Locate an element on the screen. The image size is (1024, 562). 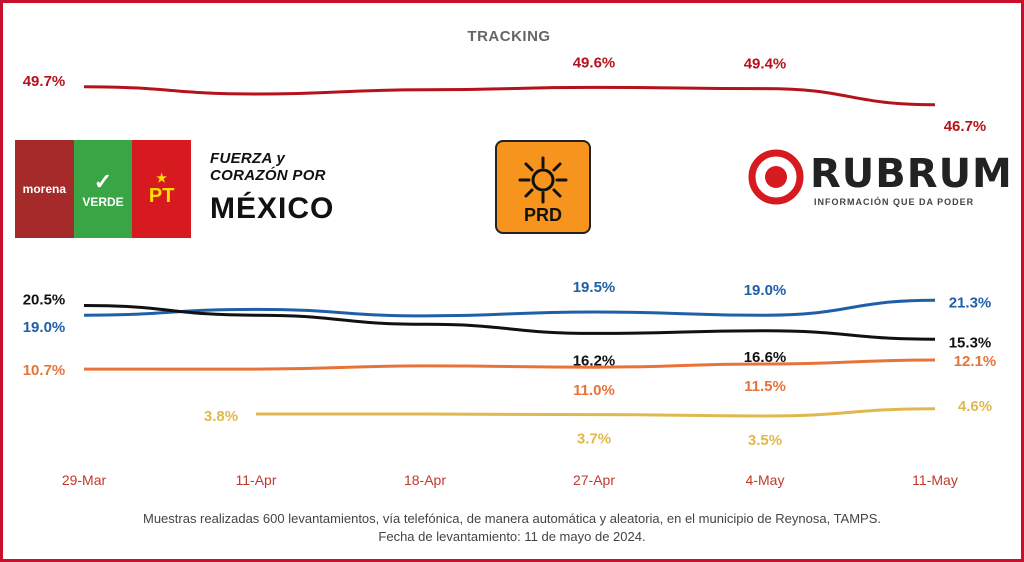
sun-icon is located at coordinates (543, 180).